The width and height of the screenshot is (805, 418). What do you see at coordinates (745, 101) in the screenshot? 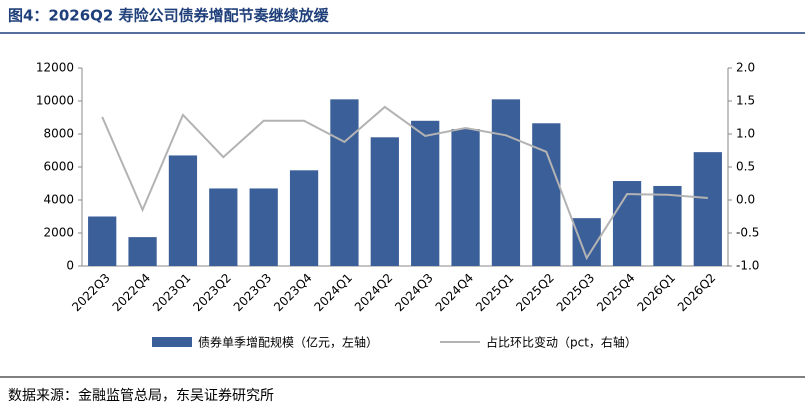
I see `y2-tick-label: 1.5` at bounding box center [745, 101].